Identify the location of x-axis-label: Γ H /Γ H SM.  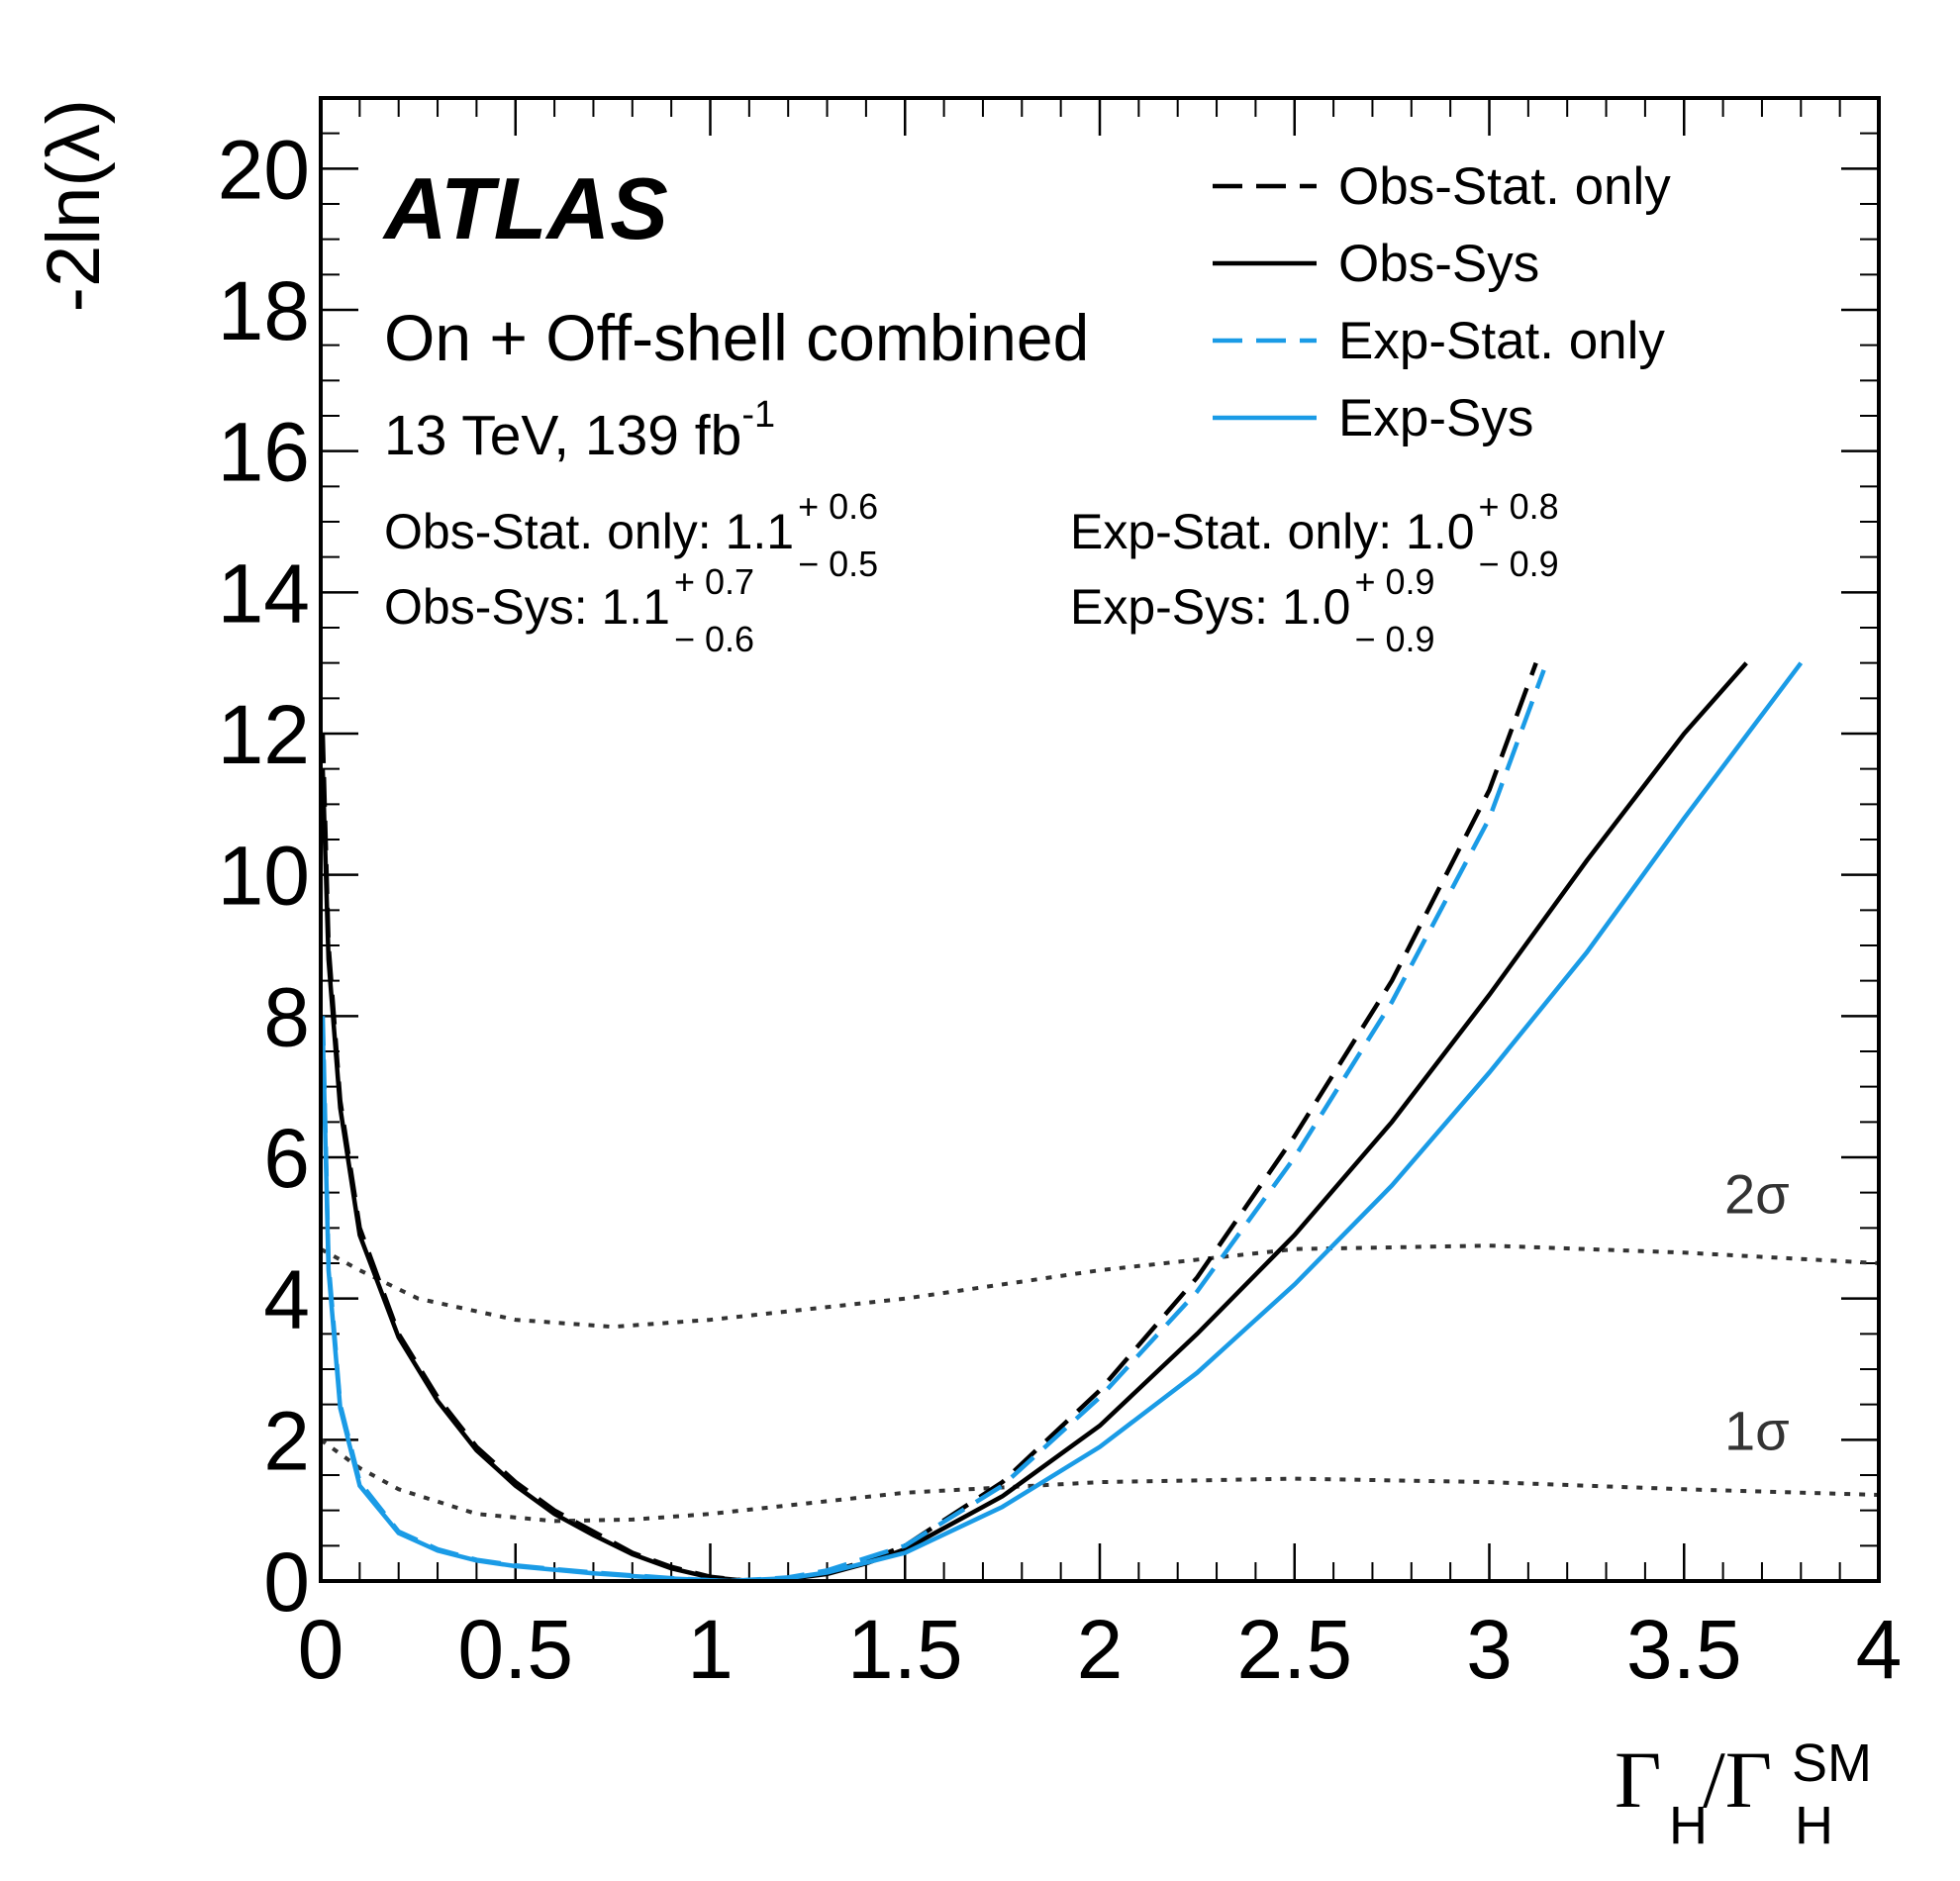
(1743, 1794).